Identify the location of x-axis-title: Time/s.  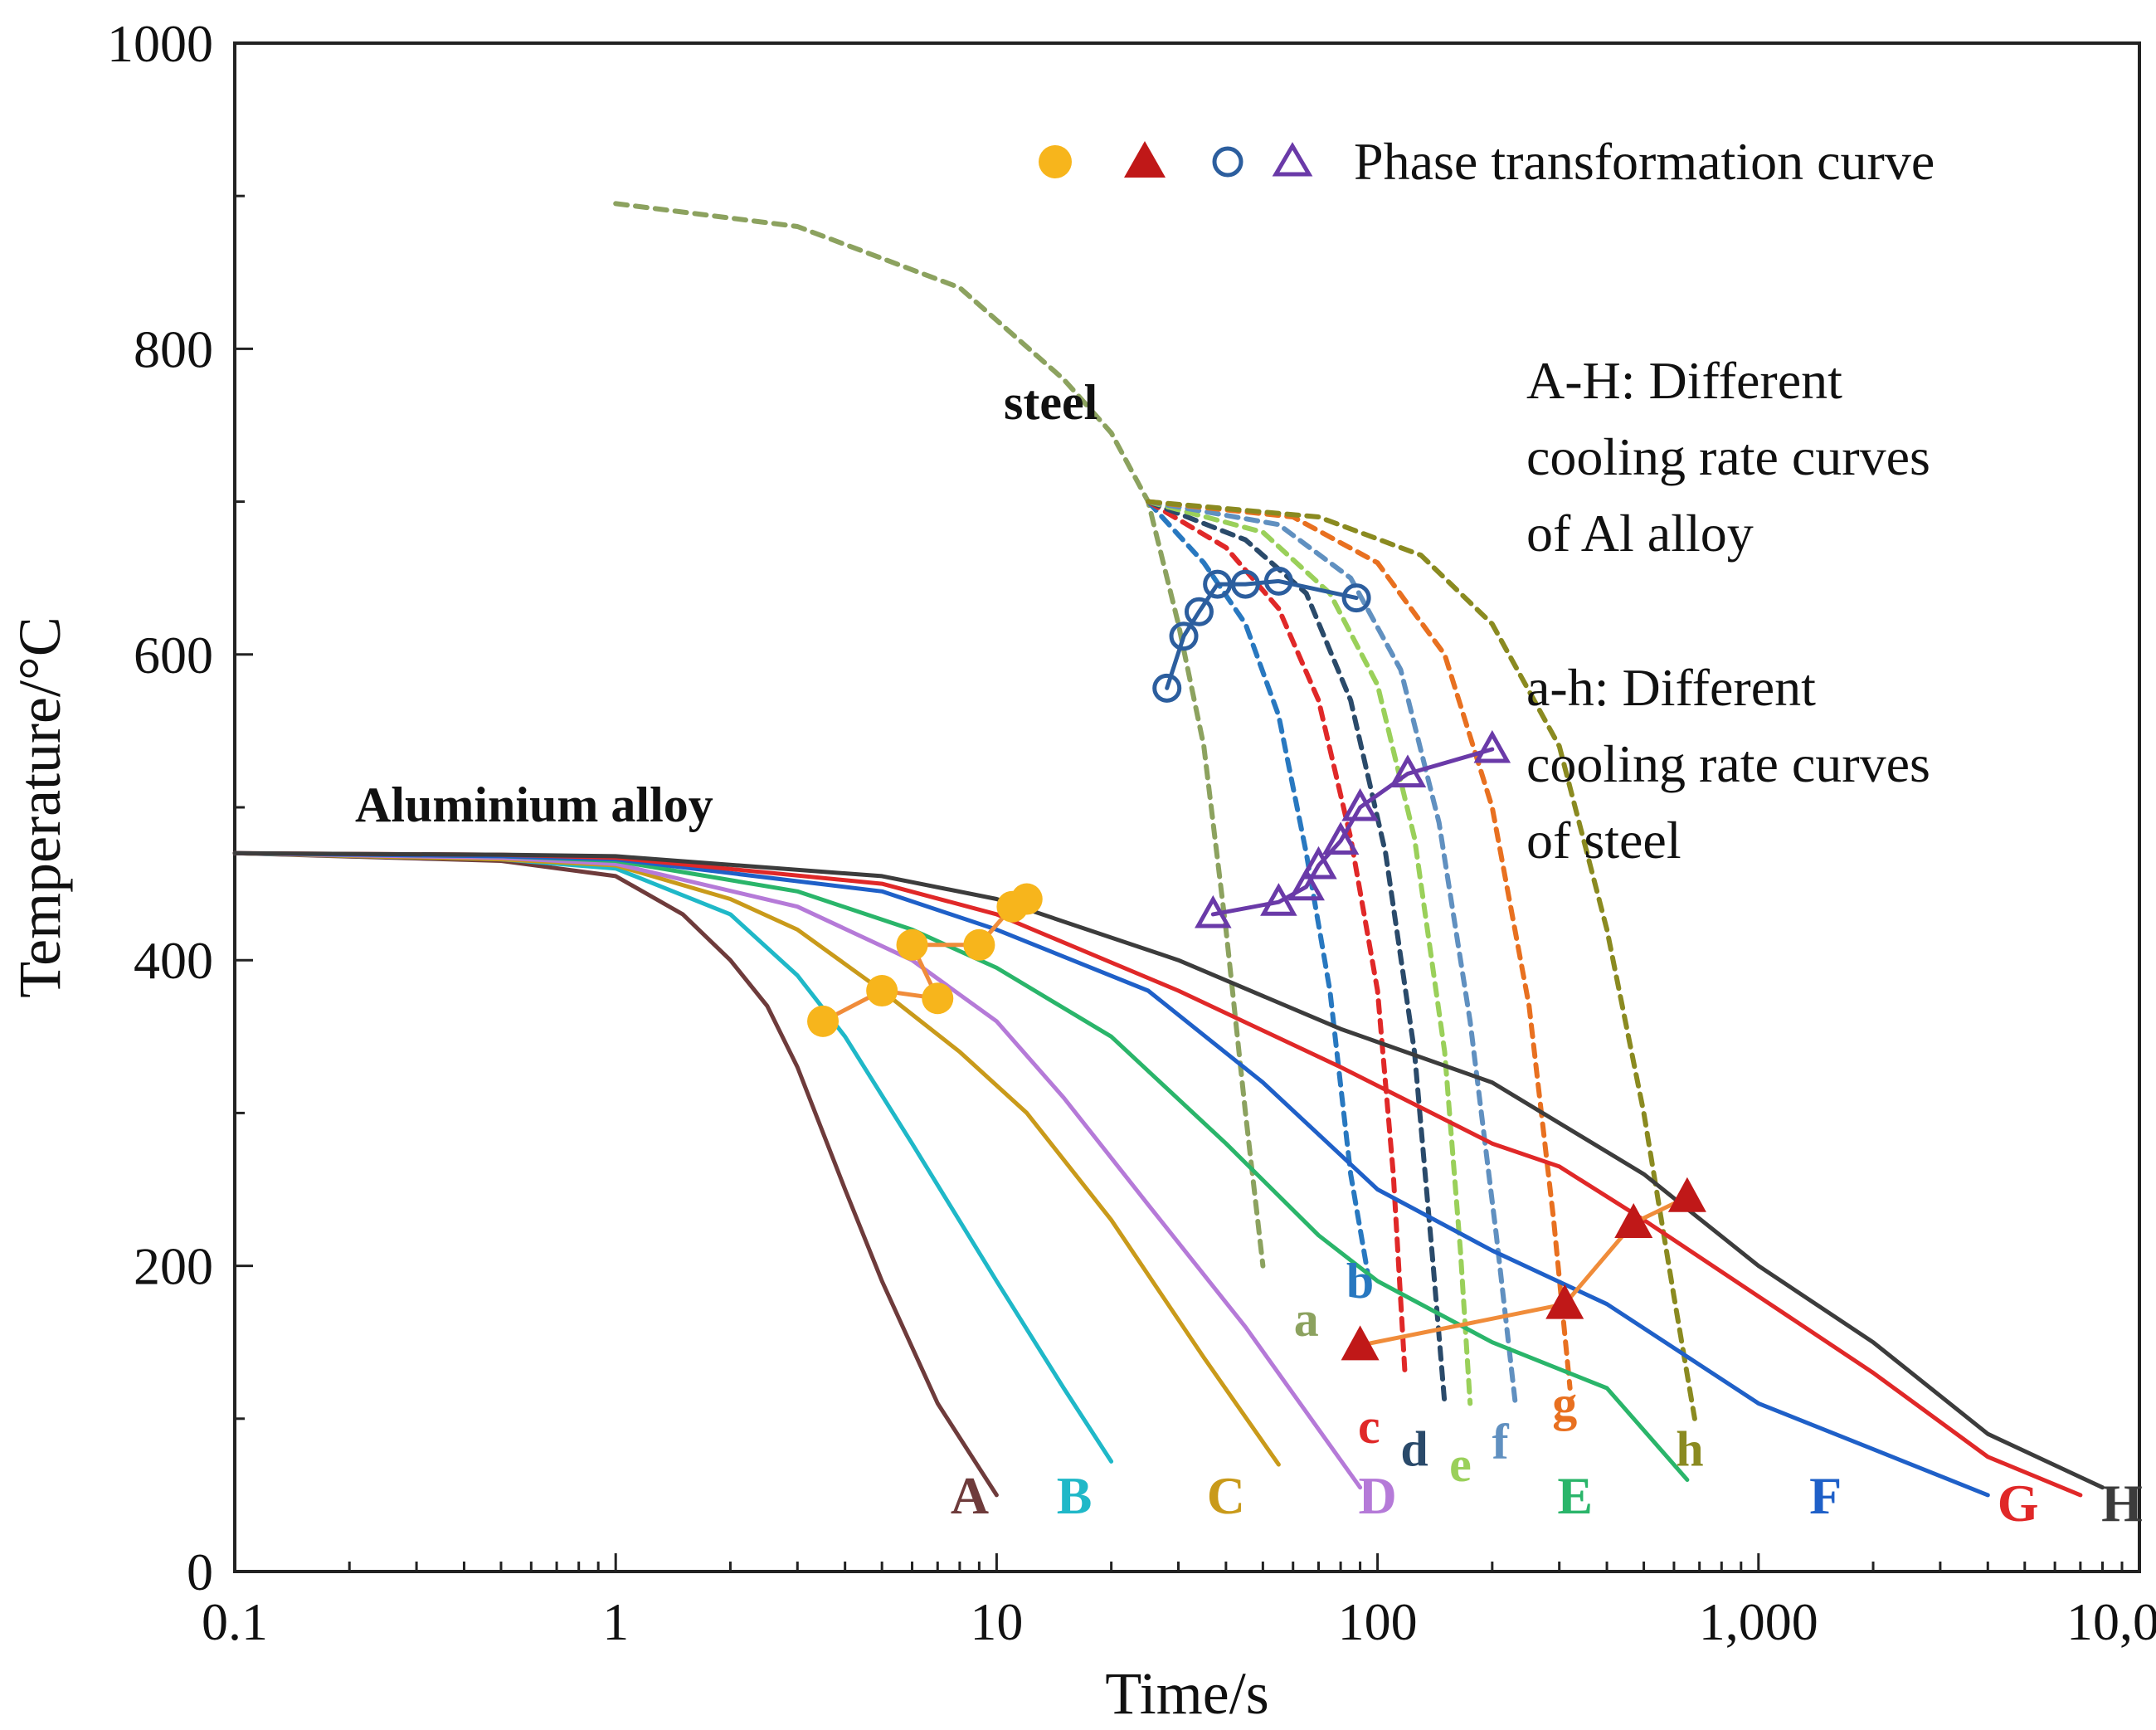
(1186, 1693).